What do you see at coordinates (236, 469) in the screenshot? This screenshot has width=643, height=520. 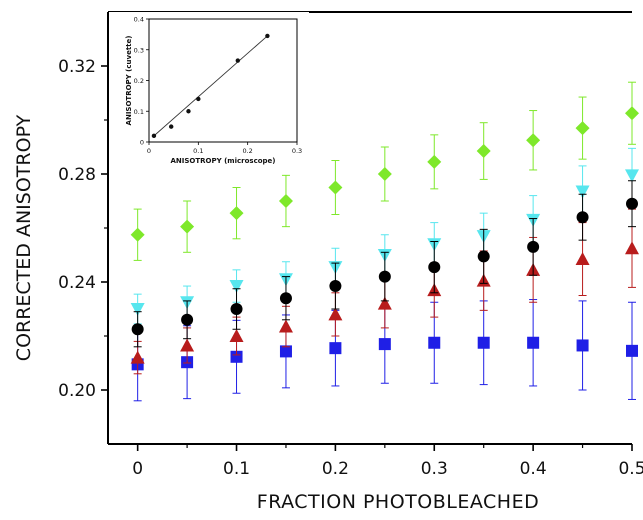 I see `main-x-tick-label: 0.1` at bounding box center [236, 469].